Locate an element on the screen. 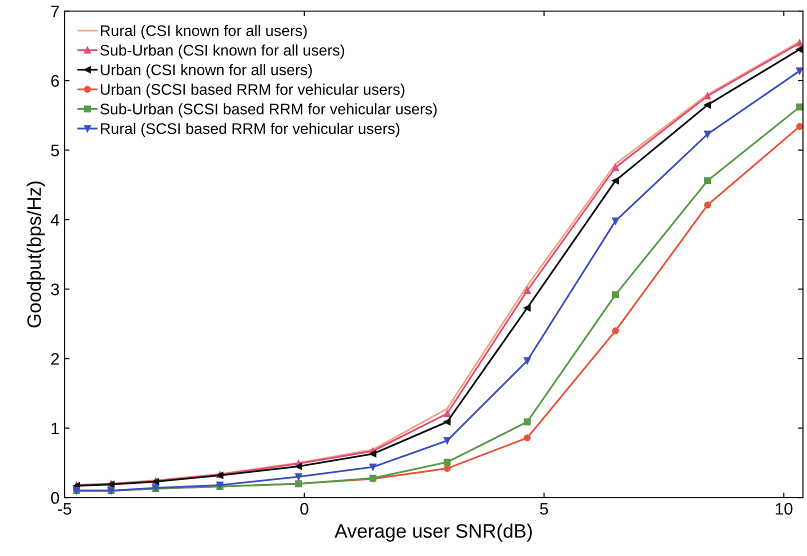  y-tick-label: 1 is located at coordinates (55, 428).